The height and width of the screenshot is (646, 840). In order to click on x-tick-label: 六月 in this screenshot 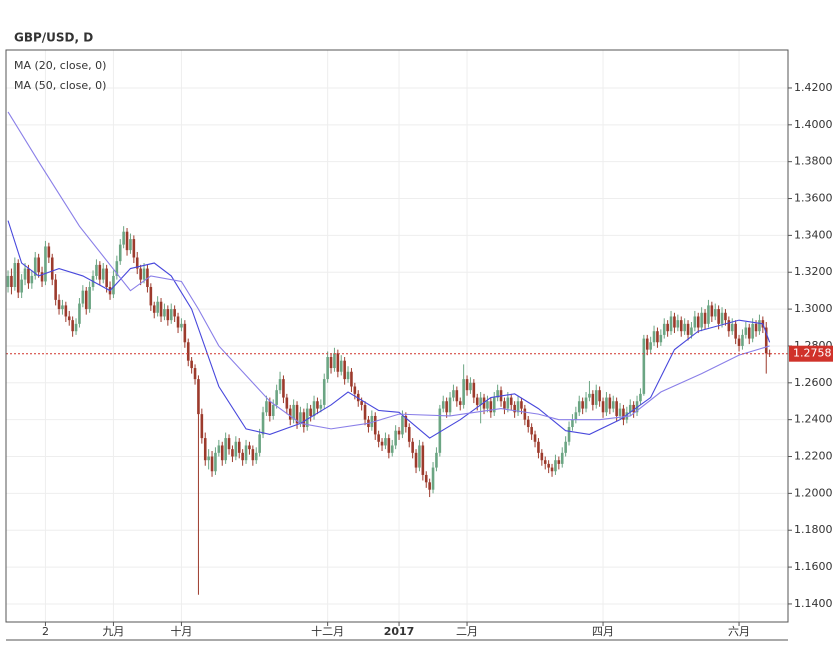, I will do `click(739, 631)`.